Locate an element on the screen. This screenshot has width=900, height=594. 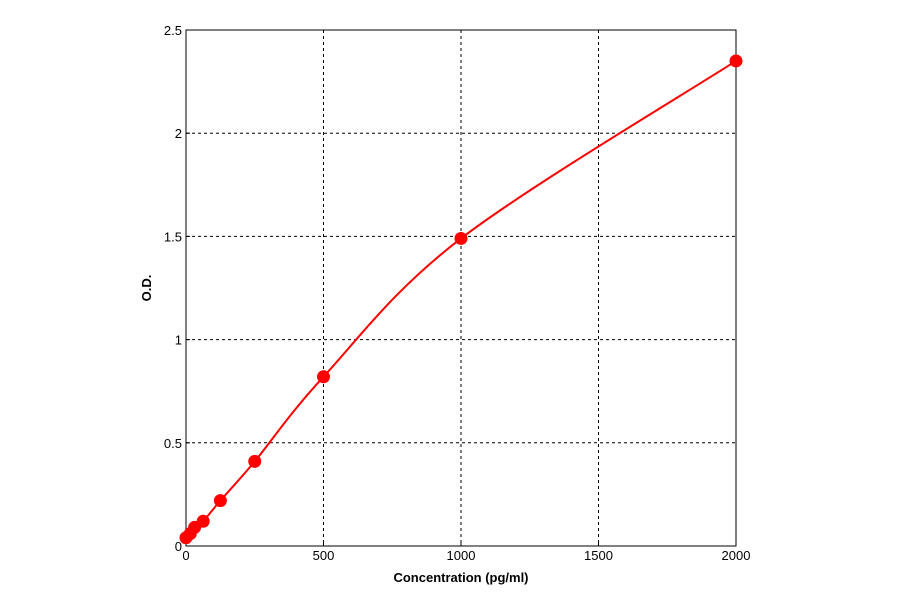
y-tick-label: 1.5 is located at coordinates (173, 236).